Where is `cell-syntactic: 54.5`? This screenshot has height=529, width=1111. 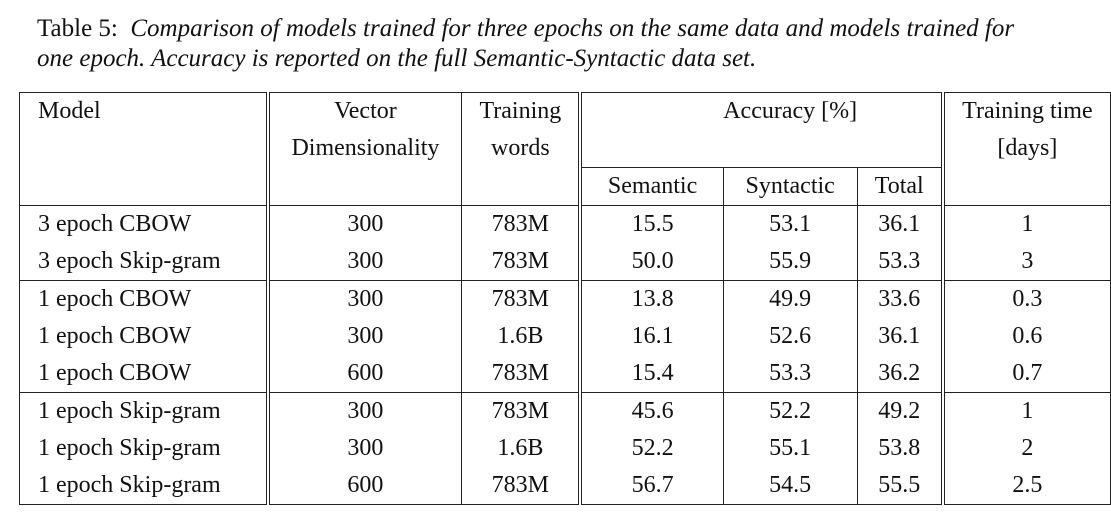
cell-syntactic: 54.5 is located at coordinates (790, 486).